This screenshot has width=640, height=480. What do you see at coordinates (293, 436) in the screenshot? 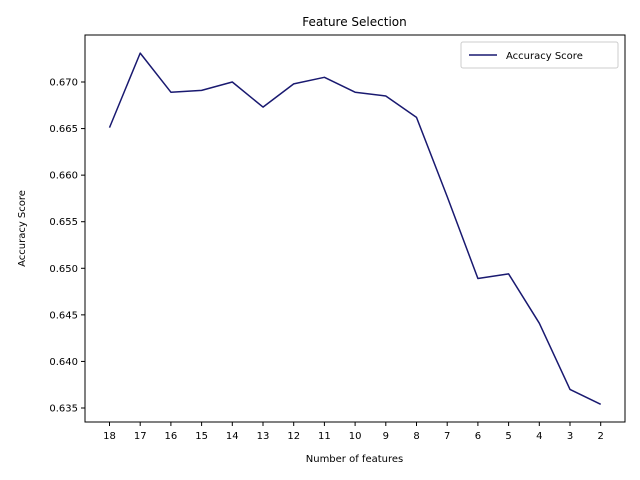
I see `x-tick-label: 12` at bounding box center [293, 436].